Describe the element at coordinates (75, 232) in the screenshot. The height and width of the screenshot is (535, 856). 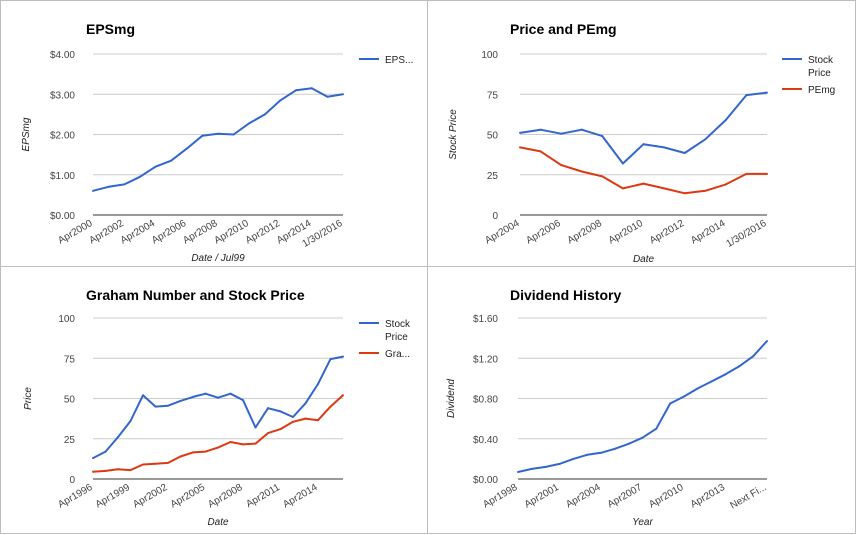
I see `x-tick-label: Apr2000` at that location.